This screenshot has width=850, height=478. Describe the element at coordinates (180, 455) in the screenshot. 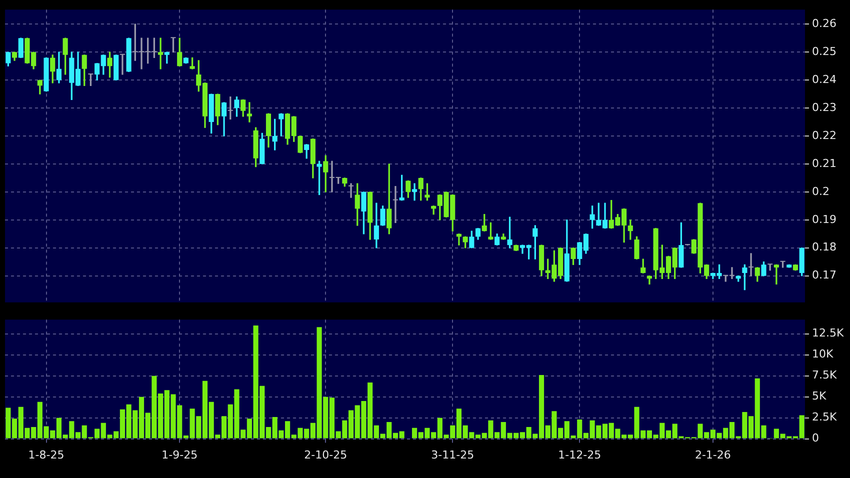

I see `x-tick-label: 1-9-25` at that location.